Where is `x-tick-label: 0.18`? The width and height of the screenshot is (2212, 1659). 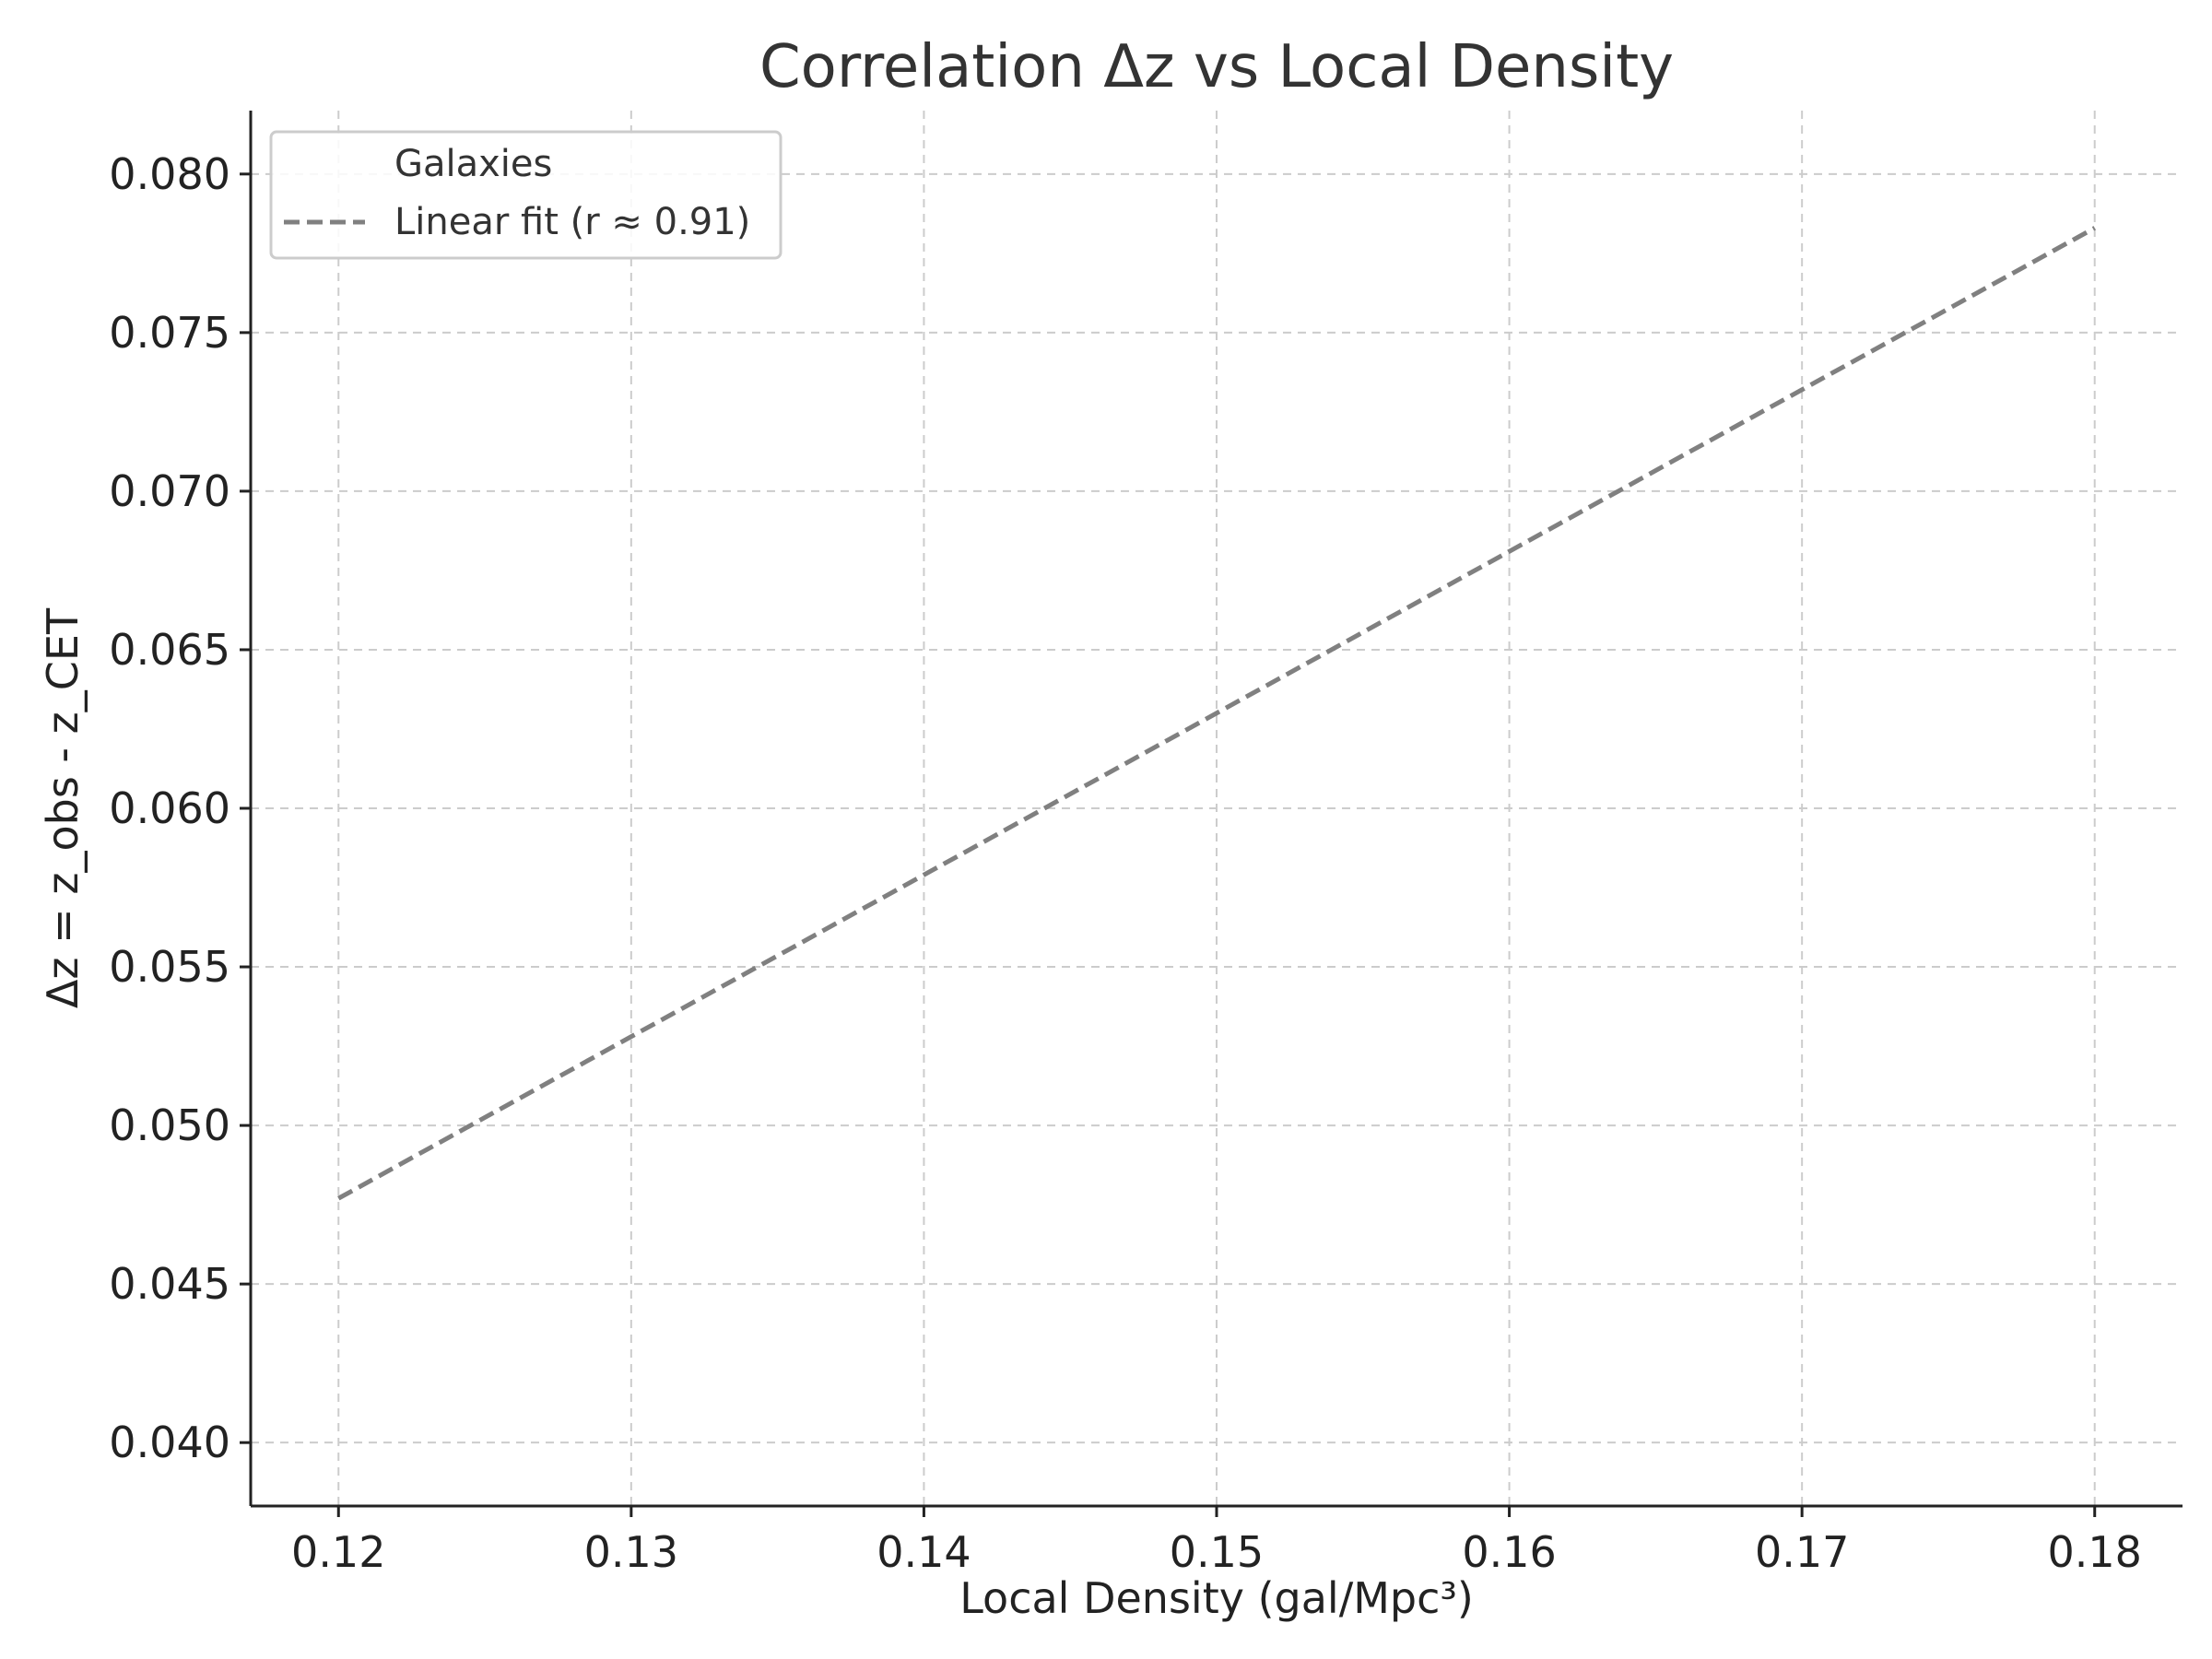 x-tick-label: 0.18 is located at coordinates (2095, 1552).